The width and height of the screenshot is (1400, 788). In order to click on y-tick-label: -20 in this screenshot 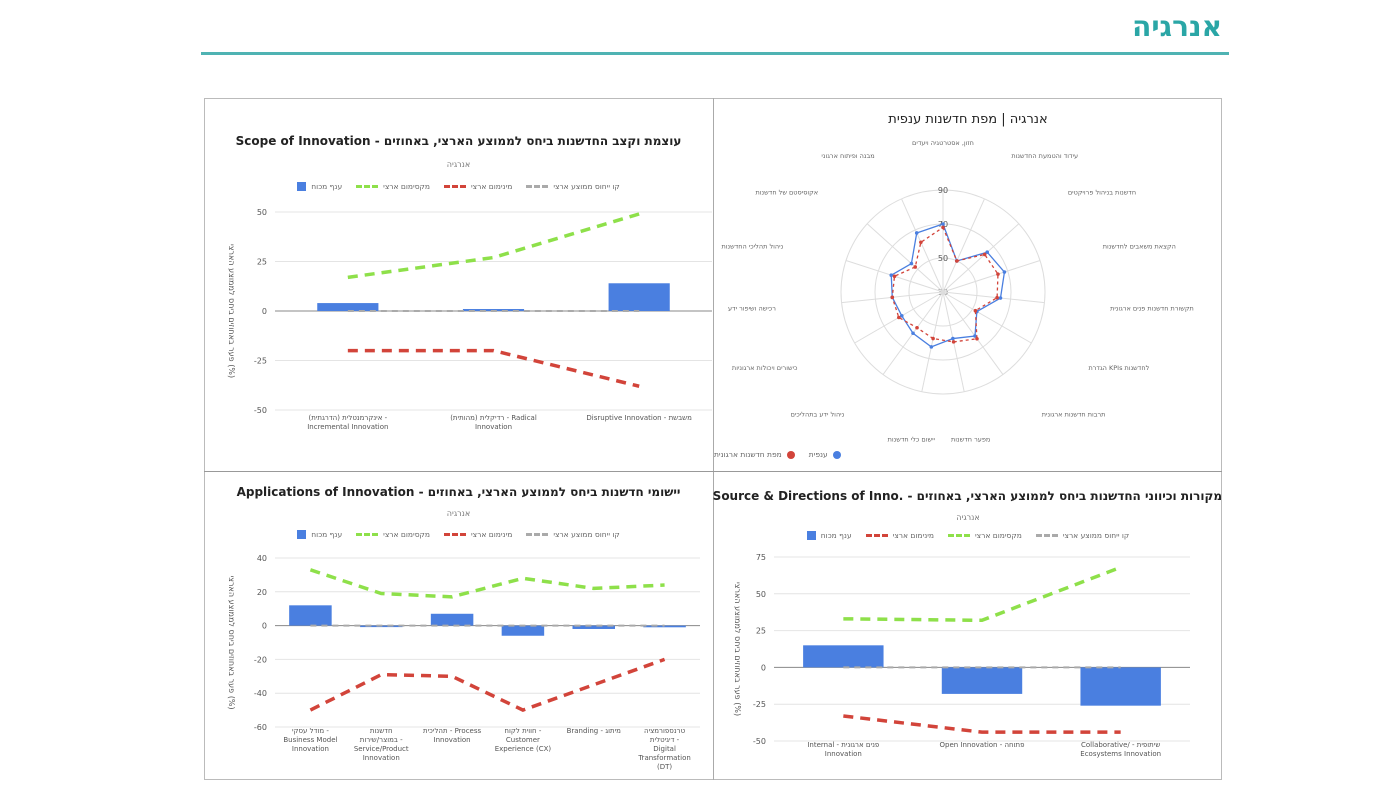, I will do `click(260, 659)`.